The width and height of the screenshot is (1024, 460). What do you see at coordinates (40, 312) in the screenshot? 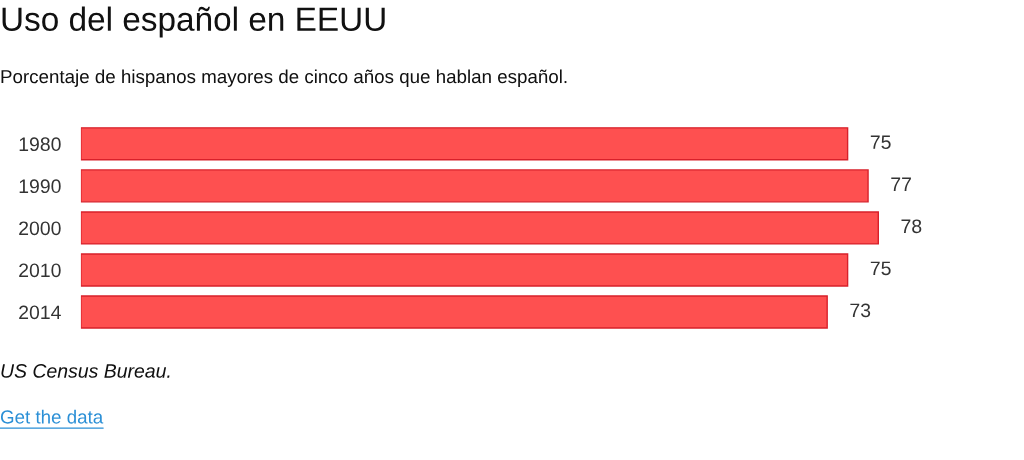
I see `y-tick-label: 2014` at bounding box center [40, 312].